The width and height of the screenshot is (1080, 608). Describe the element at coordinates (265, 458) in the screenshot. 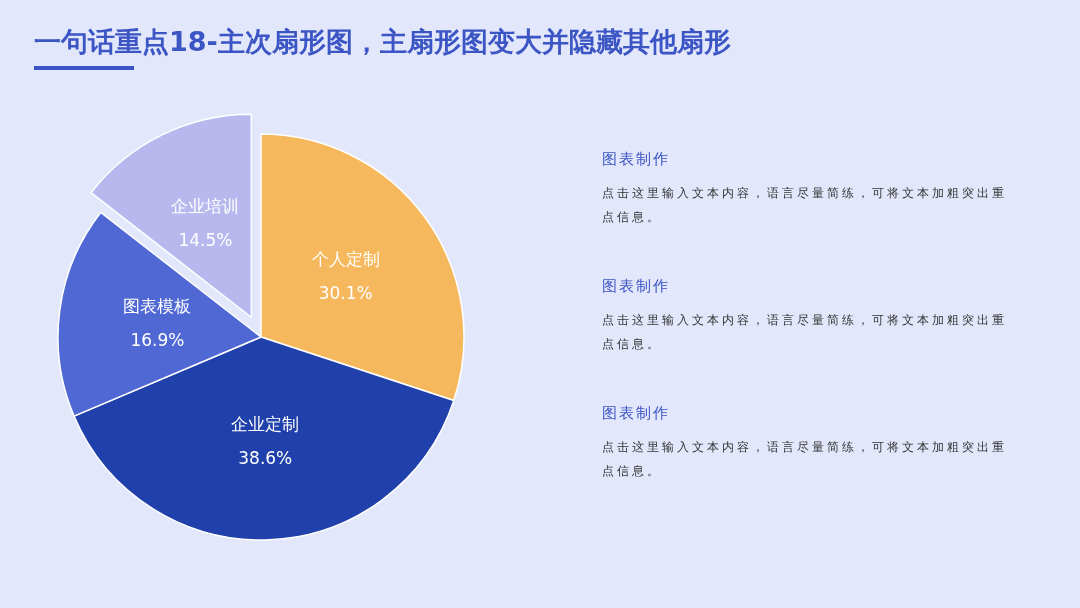

I see `data-label: 38.6%` at that location.